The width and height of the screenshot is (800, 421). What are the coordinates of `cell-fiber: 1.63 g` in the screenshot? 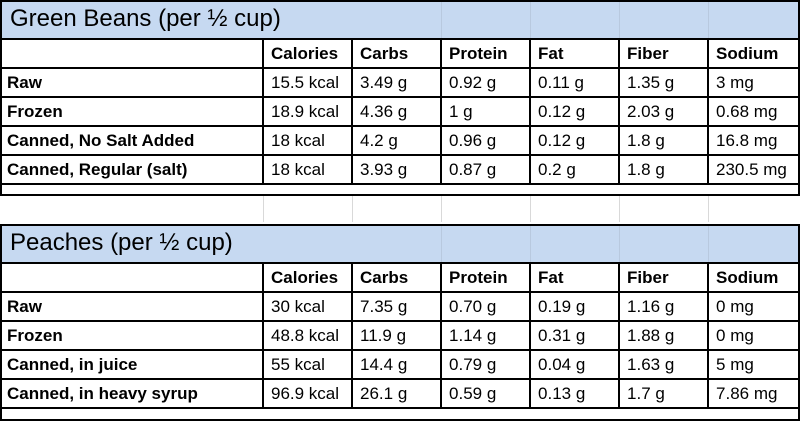 It's located at (664, 365).